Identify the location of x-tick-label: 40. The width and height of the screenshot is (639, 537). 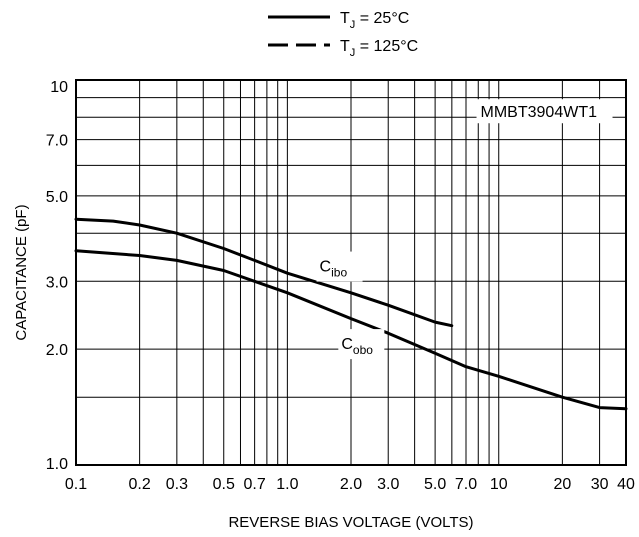
(626, 484).